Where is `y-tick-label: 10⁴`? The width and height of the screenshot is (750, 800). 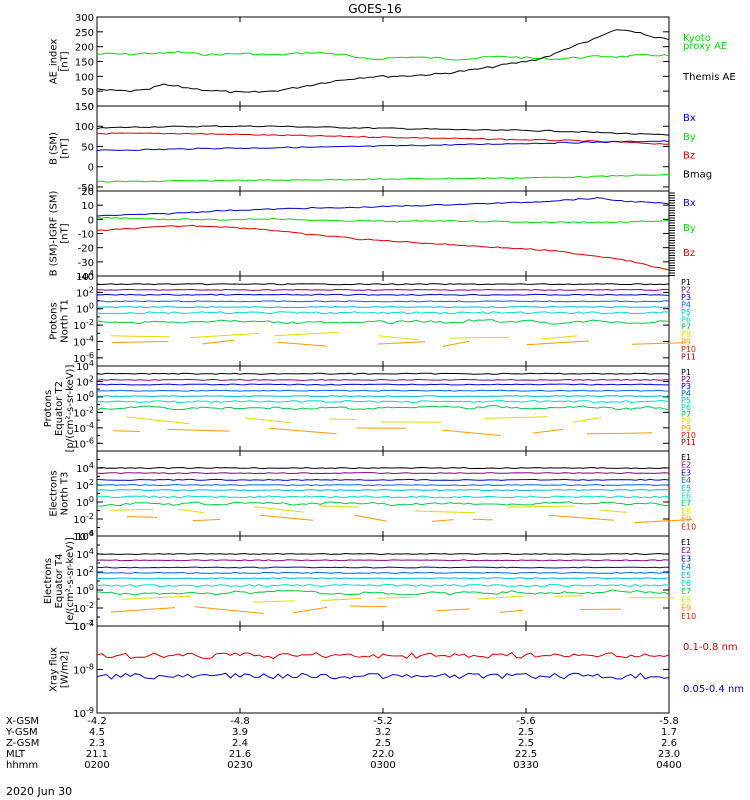 y-tick-label: 10⁴ is located at coordinates (85, 468).